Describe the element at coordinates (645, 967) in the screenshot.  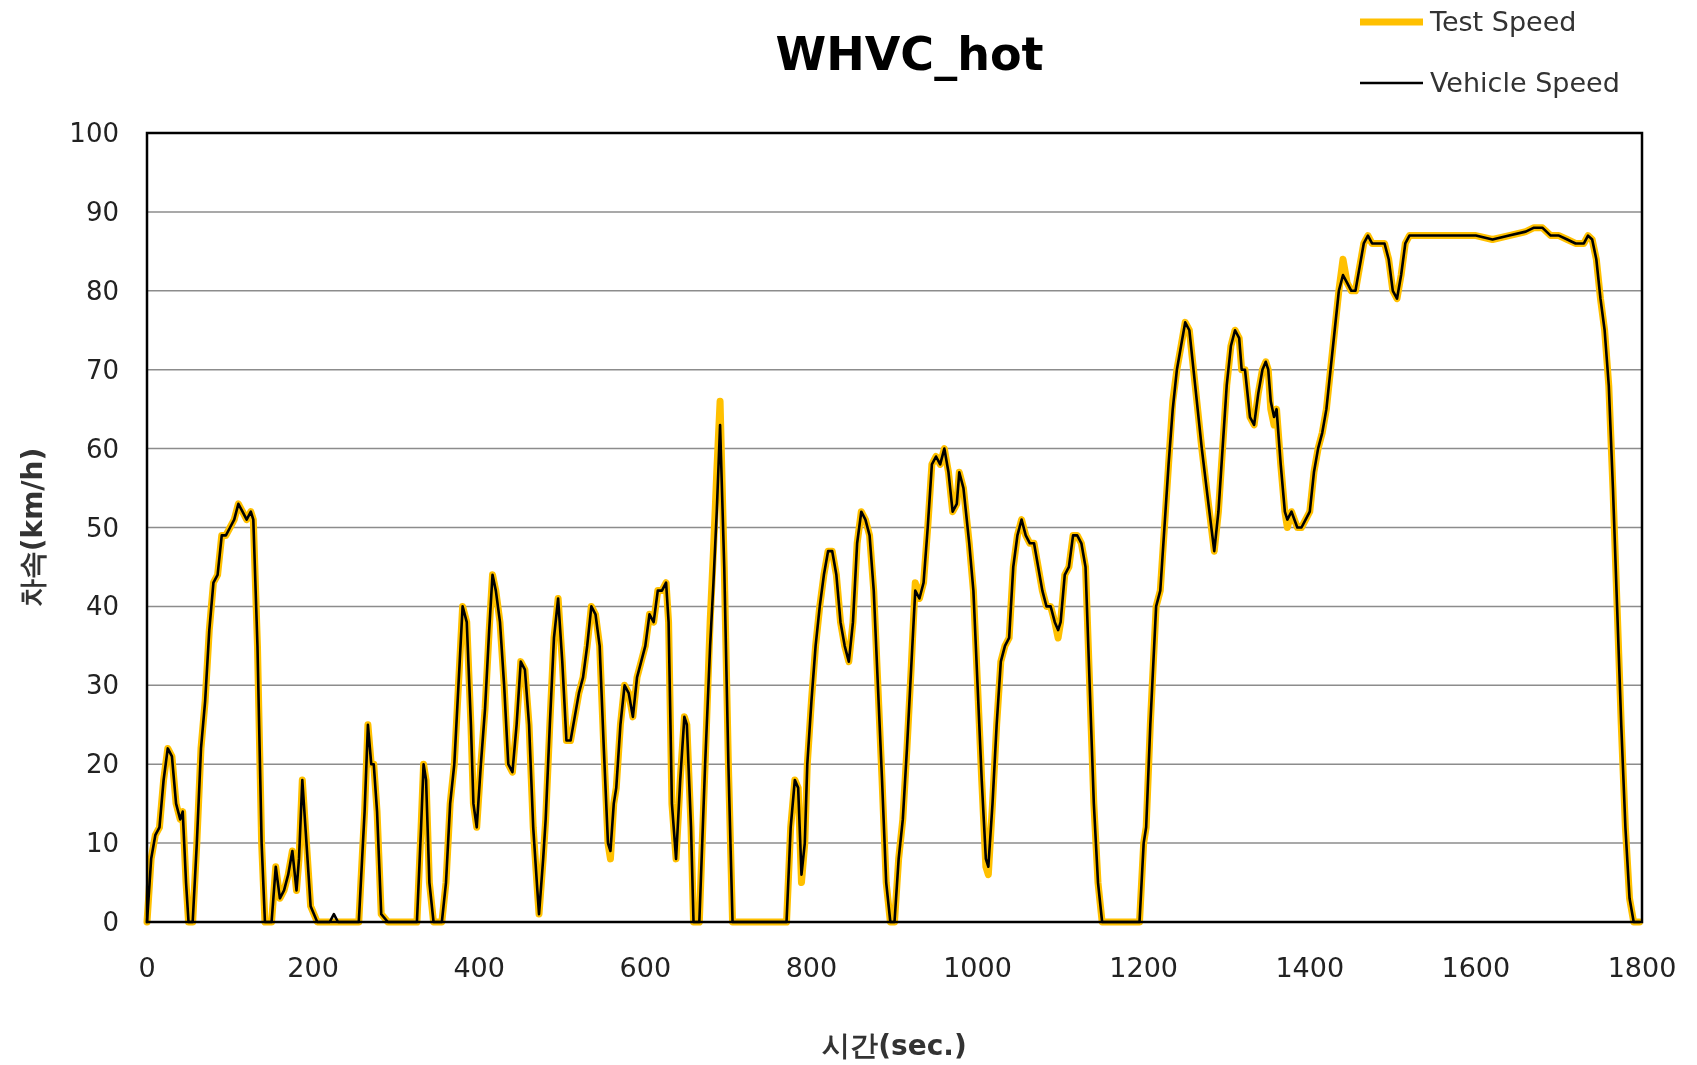
I see `x-tick-label: 600` at that location.